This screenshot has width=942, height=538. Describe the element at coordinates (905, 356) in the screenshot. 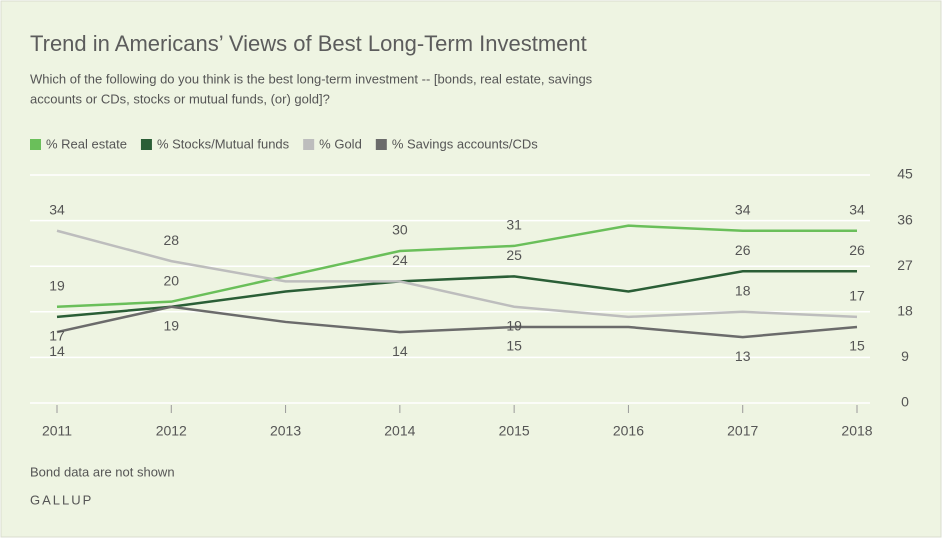

I see `y-tick-label: 9` at that location.